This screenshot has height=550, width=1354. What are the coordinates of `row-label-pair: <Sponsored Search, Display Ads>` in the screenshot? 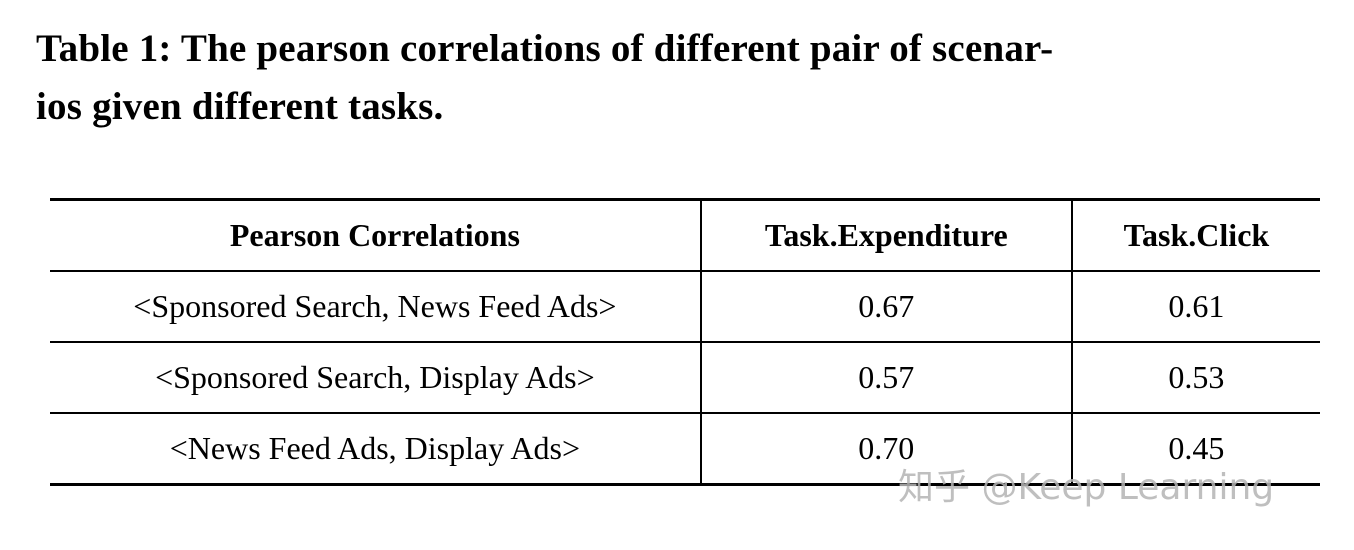 It's located at (375, 377).